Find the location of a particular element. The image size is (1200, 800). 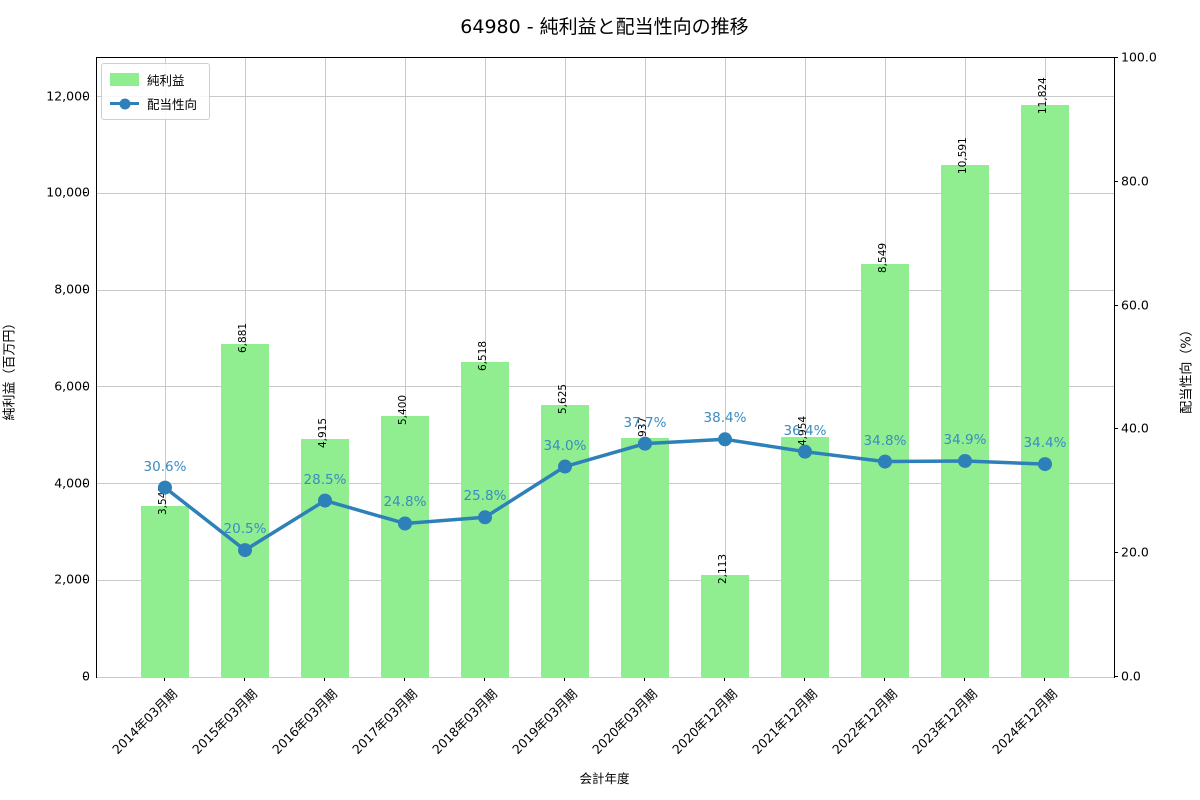

x-tick-label: 2014年03月期 is located at coordinates (144, 721).